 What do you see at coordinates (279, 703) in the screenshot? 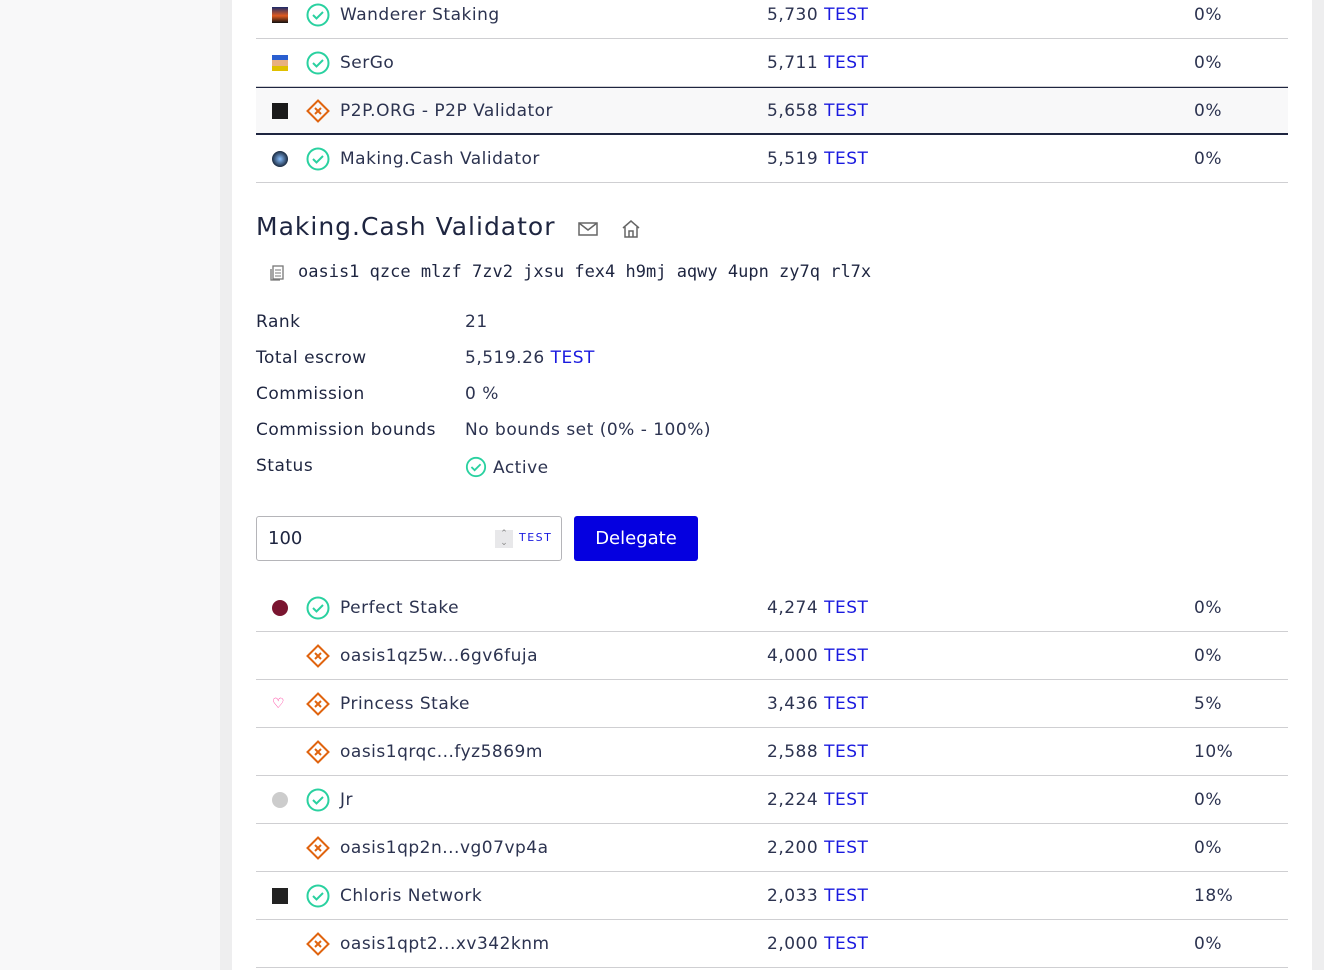
I see `validator-avatar: ♡` at bounding box center [279, 703].